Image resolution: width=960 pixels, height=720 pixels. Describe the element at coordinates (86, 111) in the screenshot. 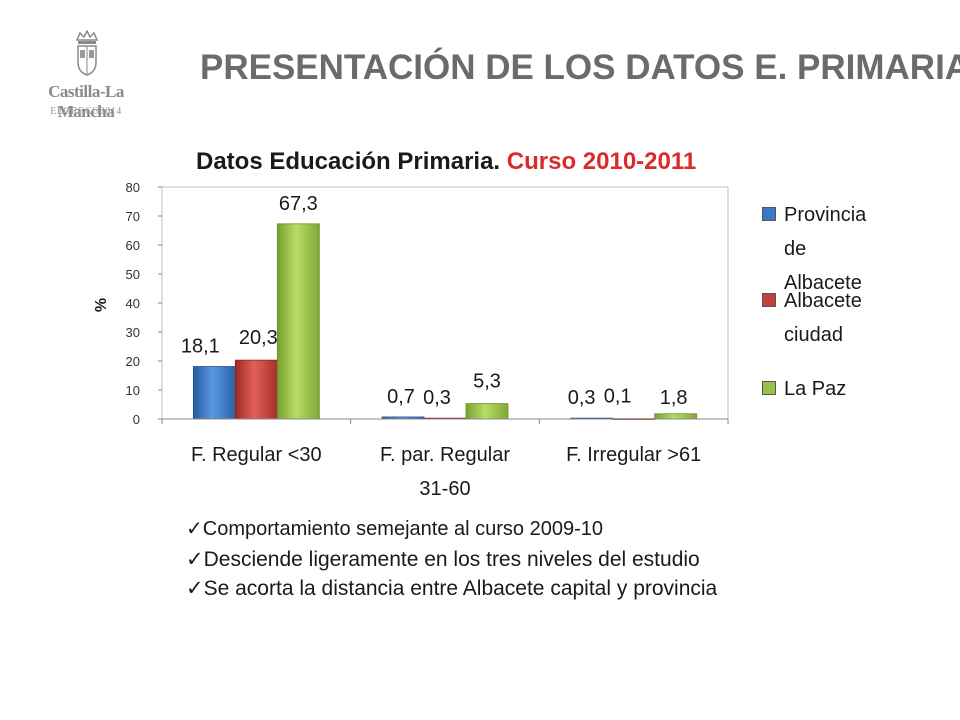

I see `logo-subtitle: ELGRECO2014` at that location.